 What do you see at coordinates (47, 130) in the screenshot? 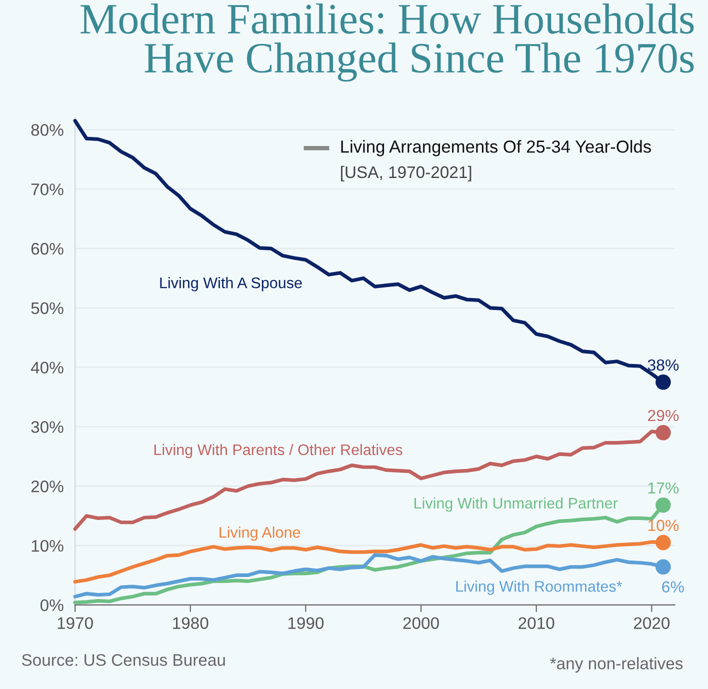
I see `y-tick-label: 80%` at bounding box center [47, 130].